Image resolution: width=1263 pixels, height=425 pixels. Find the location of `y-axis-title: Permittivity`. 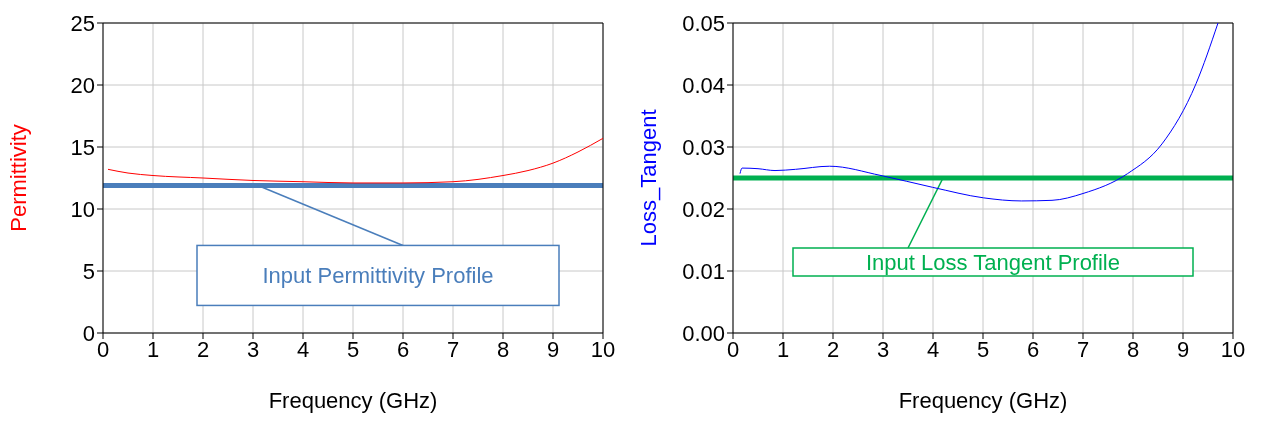

y-axis-title: Permittivity is located at coordinates (18, 178).